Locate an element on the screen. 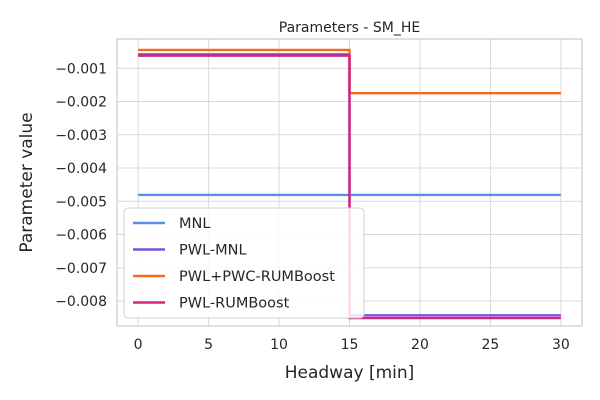  y-tick-label: −0.005 is located at coordinates (81, 202).